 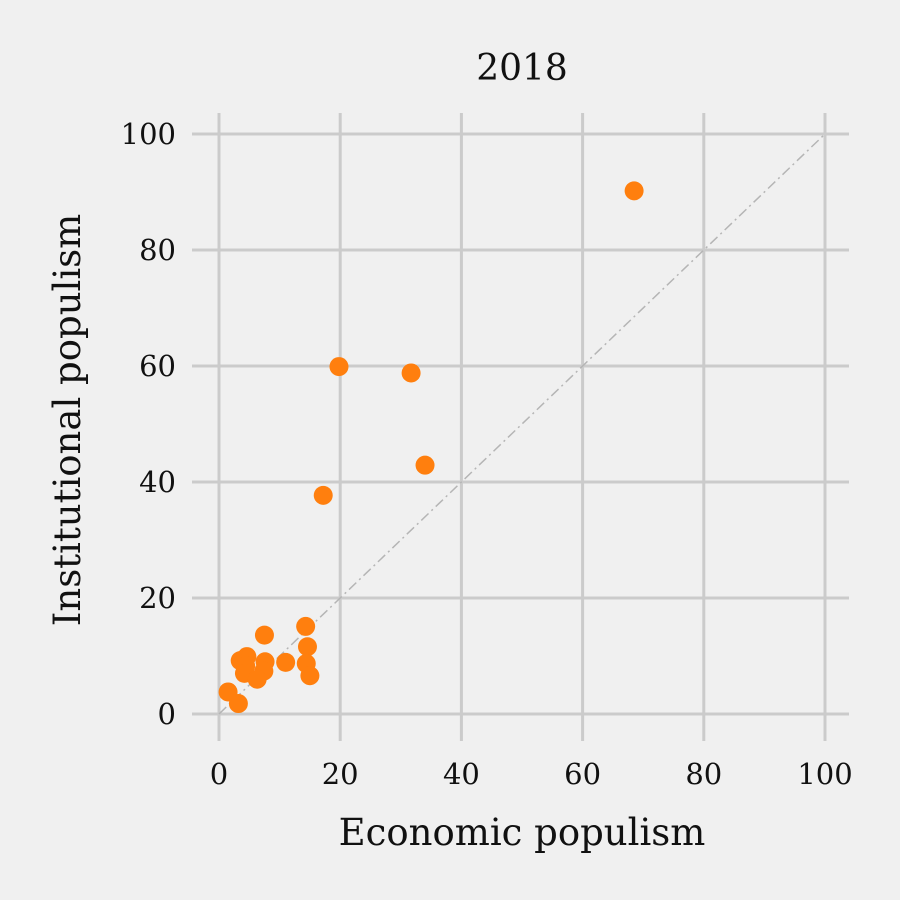 What do you see at coordinates (148, 134) in the screenshot?
I see `y-tick-label-5: 100` at bounding box center [148, 134].